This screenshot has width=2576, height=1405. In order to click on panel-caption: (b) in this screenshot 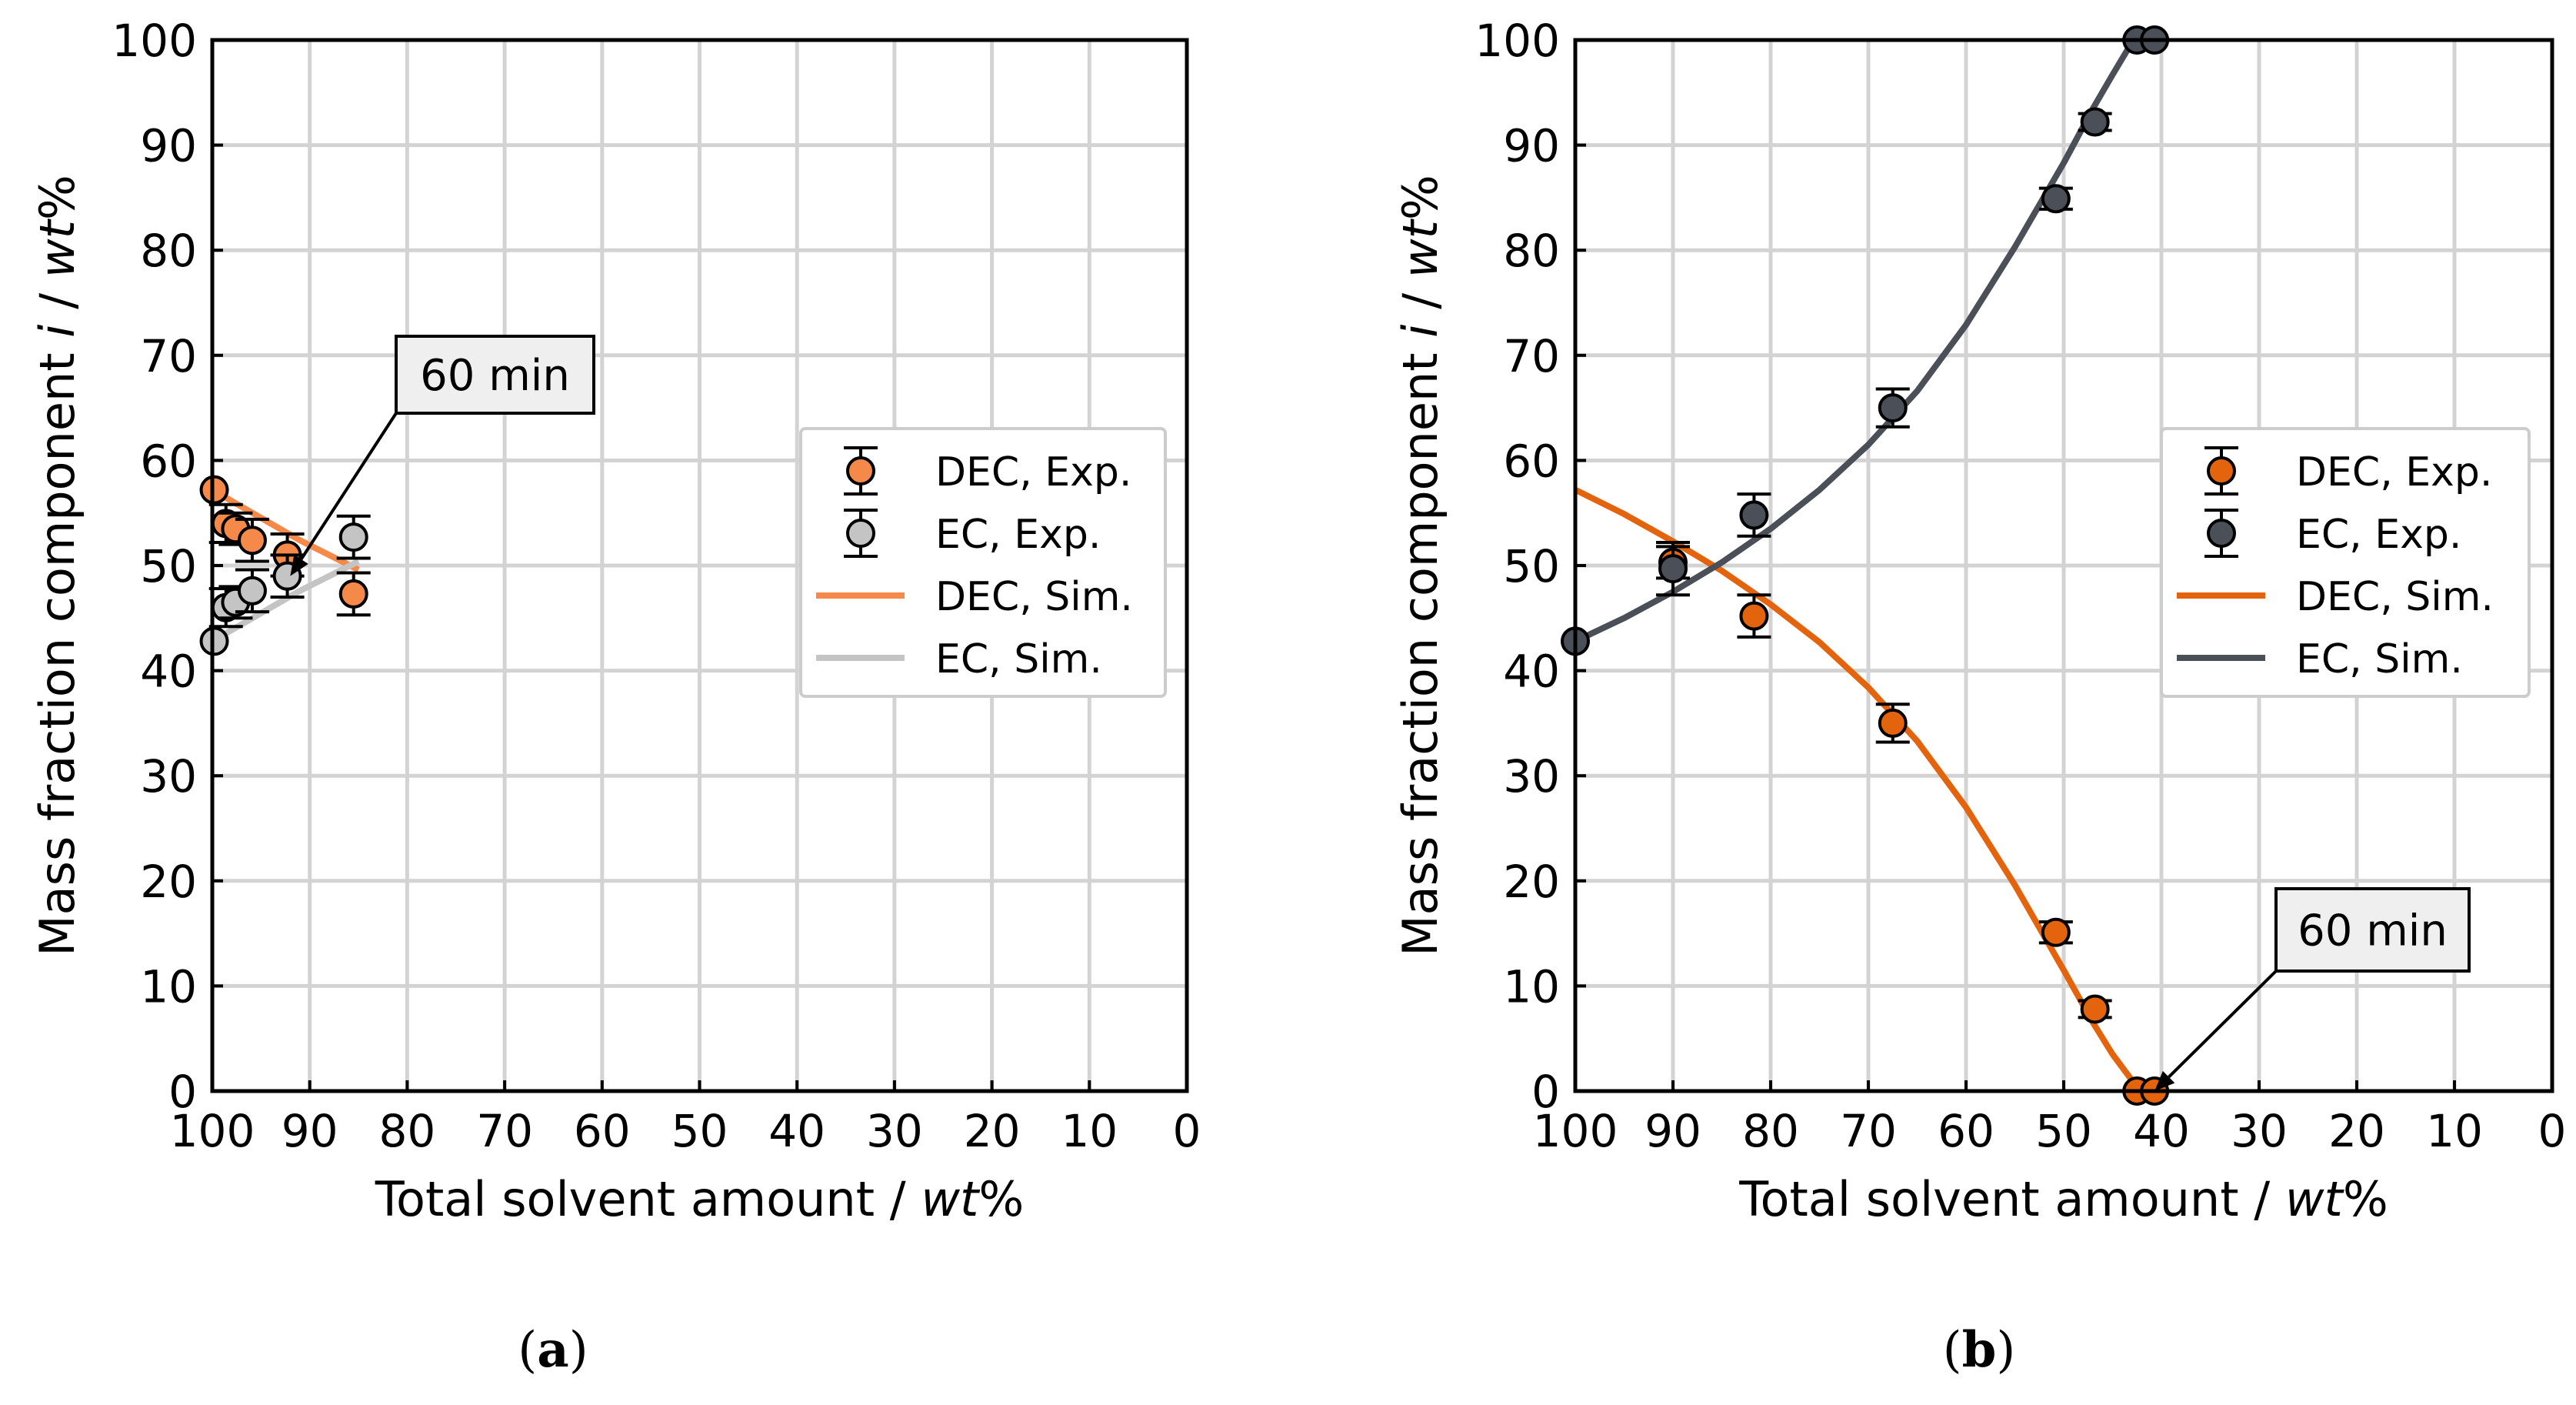, I will do `click(1979, 1350)`.